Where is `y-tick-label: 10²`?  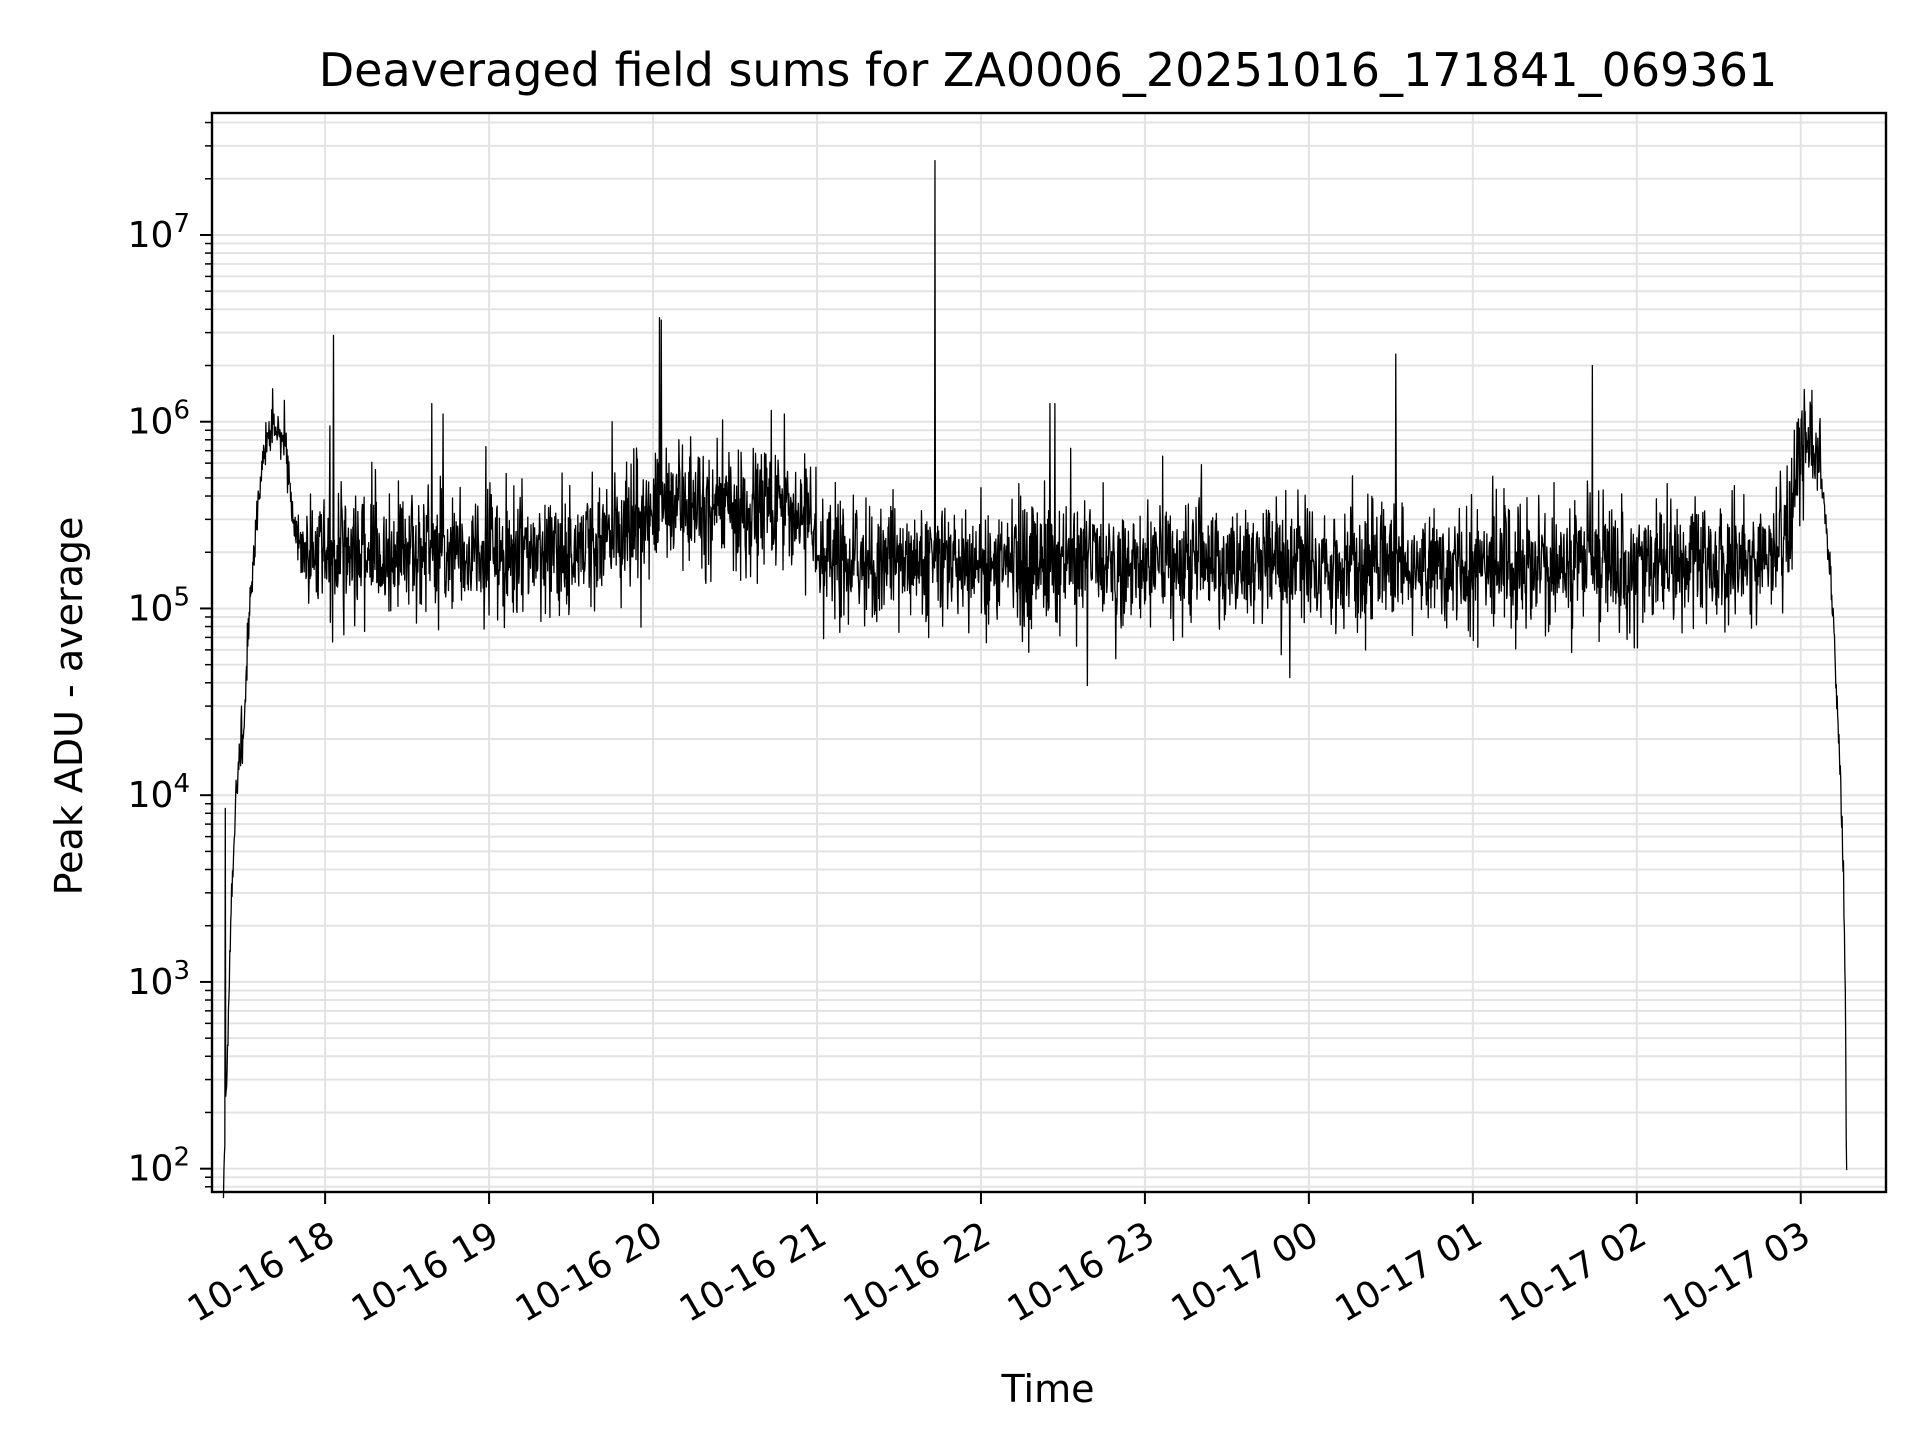 y-tick-label: 10² is located at coordinates (159, 1166).